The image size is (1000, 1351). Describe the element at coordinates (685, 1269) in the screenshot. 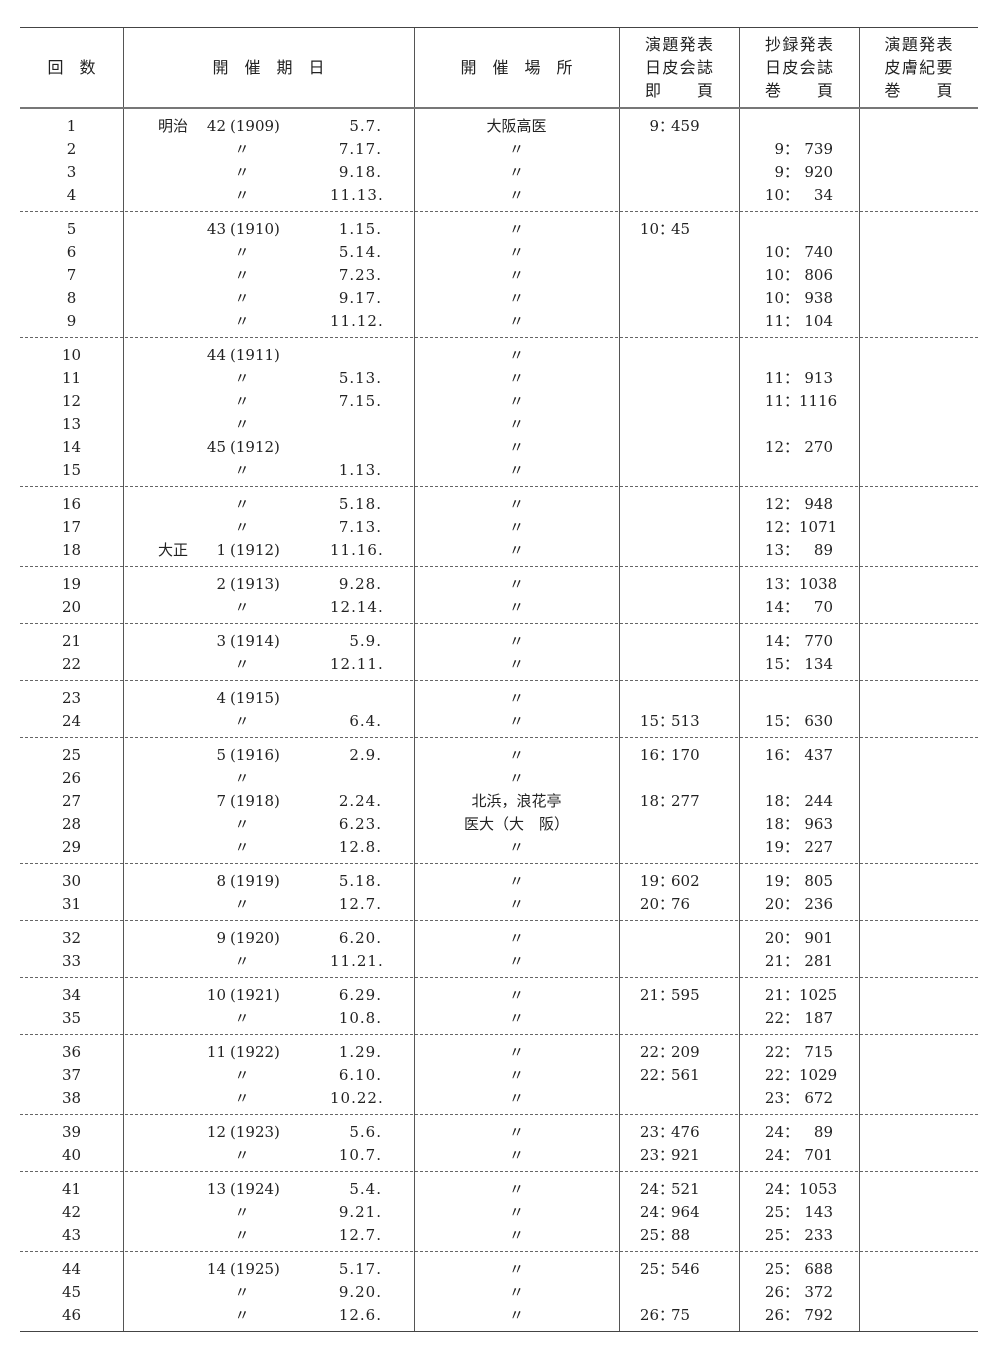

I see `page: 546` at that location.